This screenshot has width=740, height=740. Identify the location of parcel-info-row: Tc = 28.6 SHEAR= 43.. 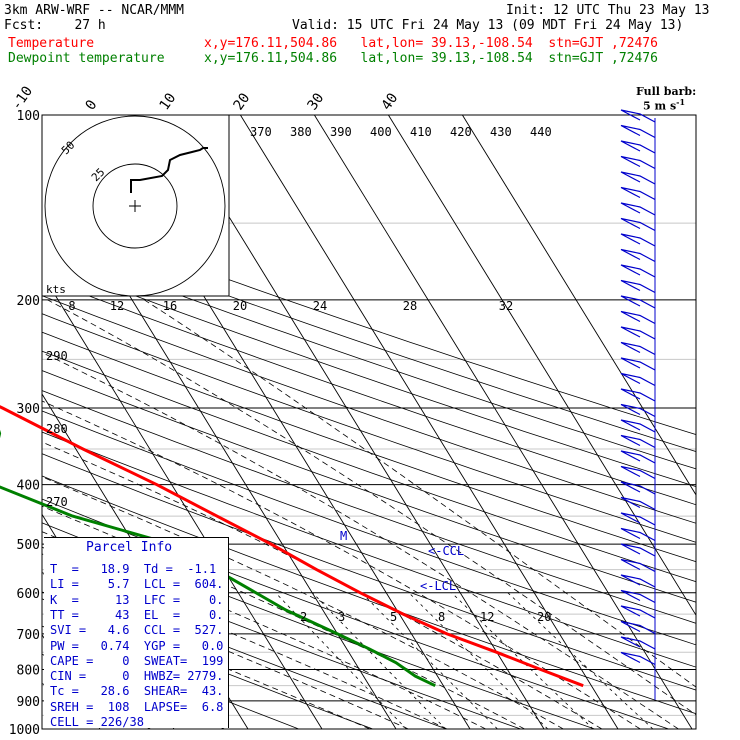
(137, 691).